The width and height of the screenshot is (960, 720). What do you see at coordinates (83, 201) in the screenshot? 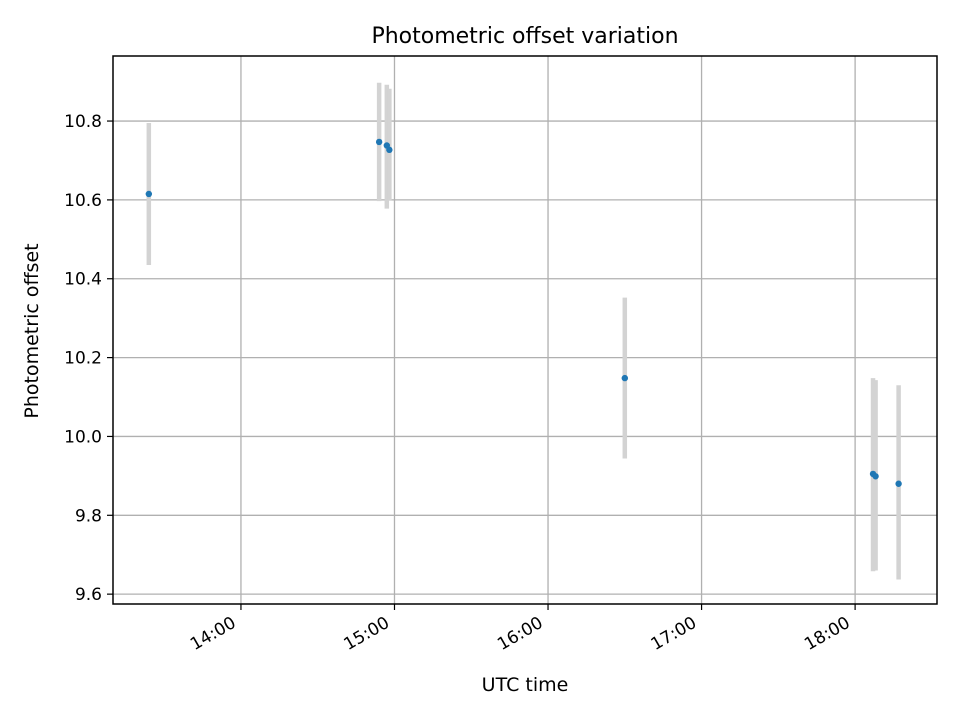
I see `y-tick-label: 10.6` at bounding box center [83, 201].